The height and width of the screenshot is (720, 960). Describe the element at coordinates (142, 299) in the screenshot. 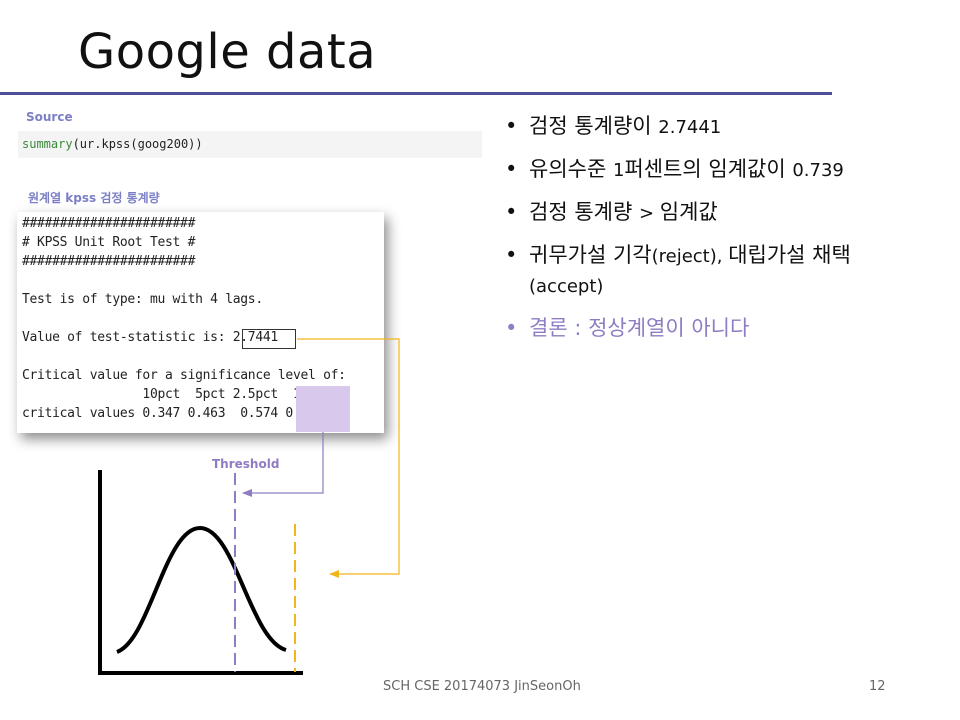

I see `console-line: Test is of type: mu with 4 lags.` at that location.